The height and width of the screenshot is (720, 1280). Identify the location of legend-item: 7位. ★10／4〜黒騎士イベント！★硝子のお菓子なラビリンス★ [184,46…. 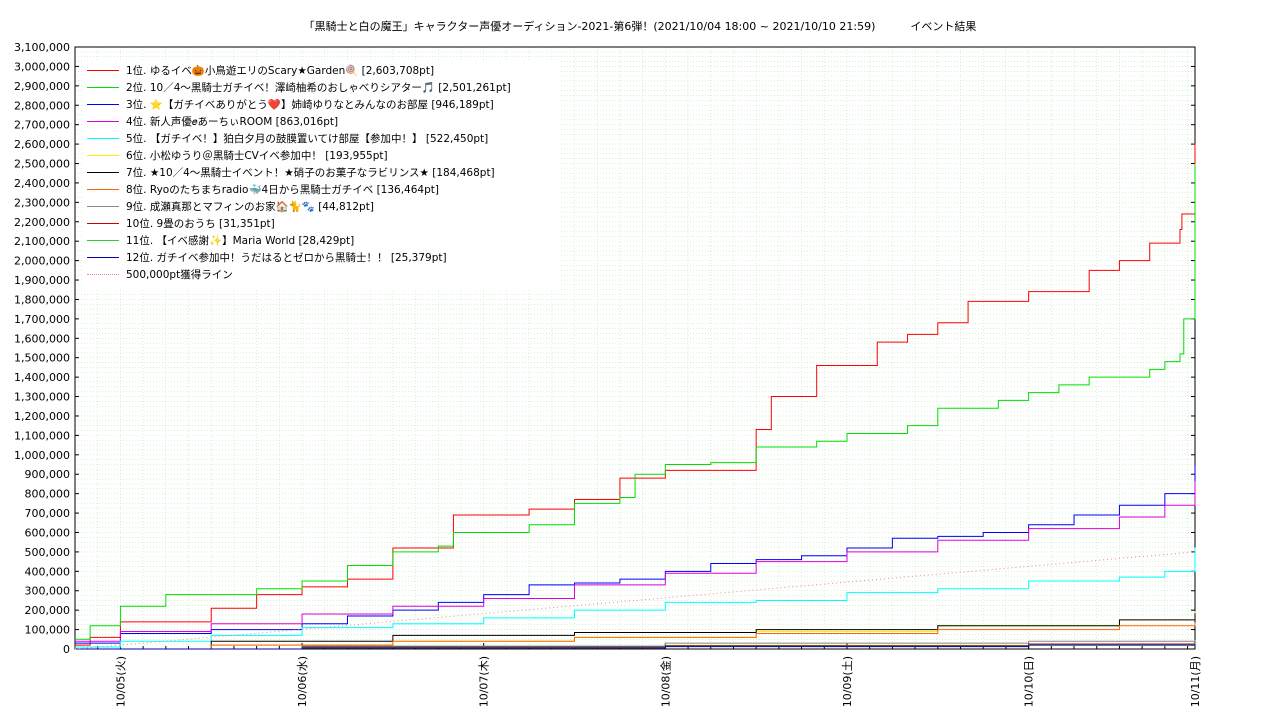
(288, 172).